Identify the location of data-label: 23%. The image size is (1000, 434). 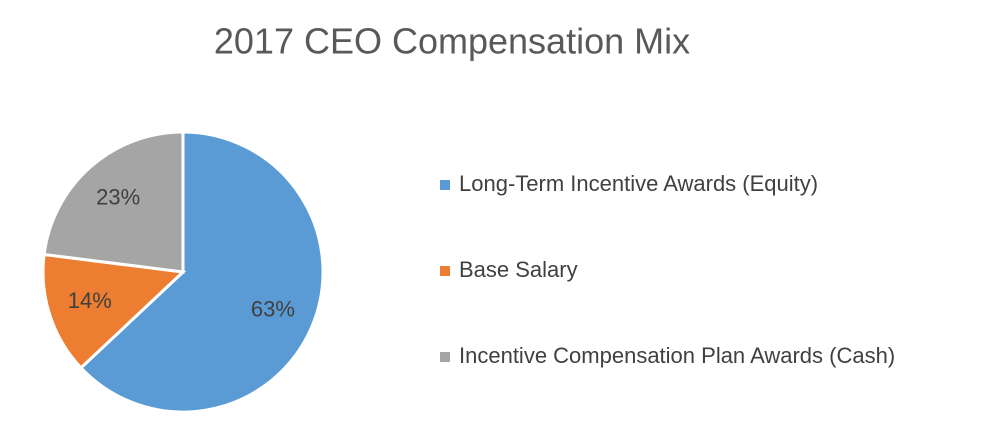
(118, 196).